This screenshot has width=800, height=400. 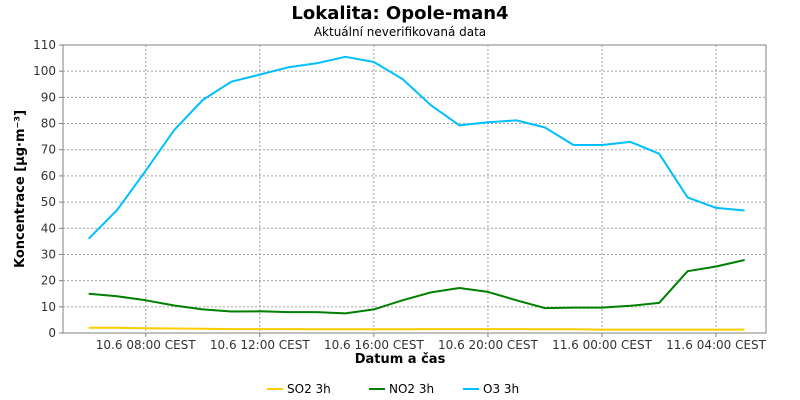 I want to click on y-tick-label: 100, so click(x=44, y=71).